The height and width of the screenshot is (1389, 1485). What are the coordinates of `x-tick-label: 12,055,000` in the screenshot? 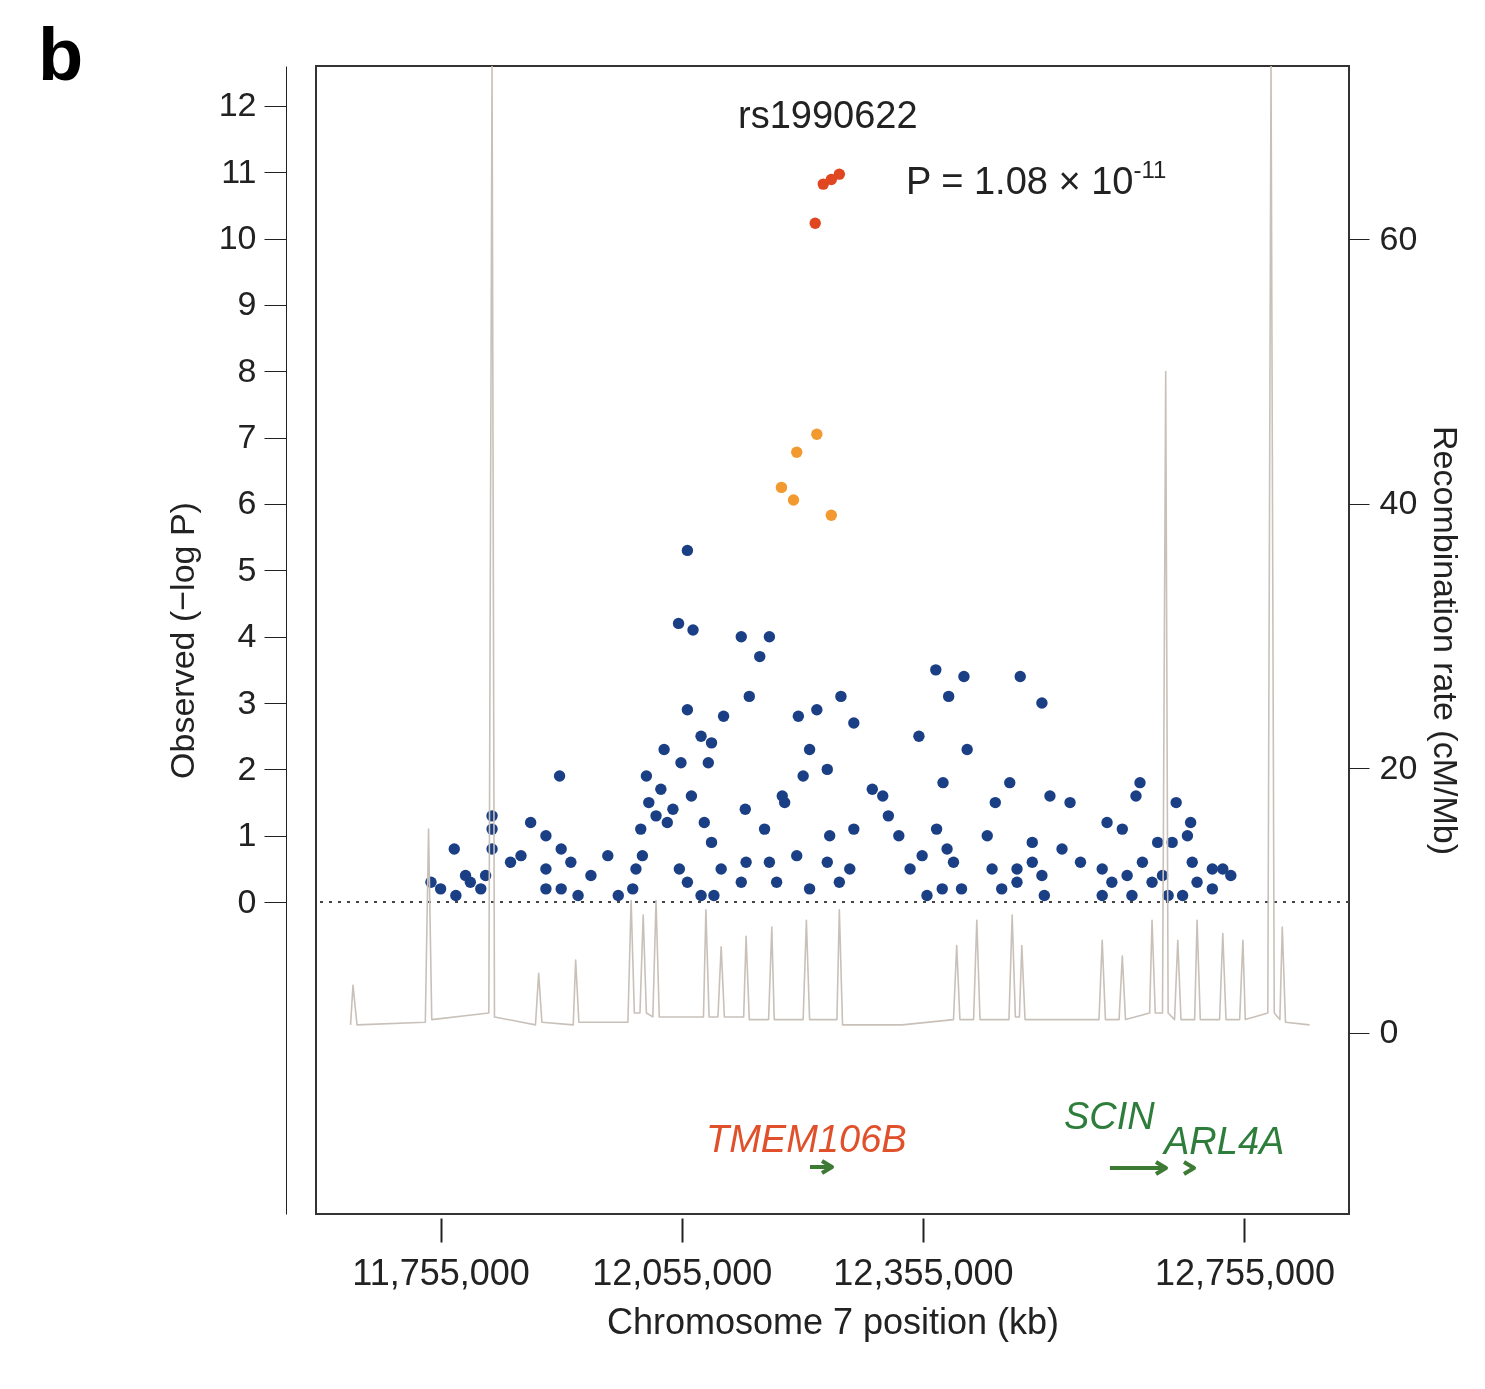 It's located at (682, 1272).